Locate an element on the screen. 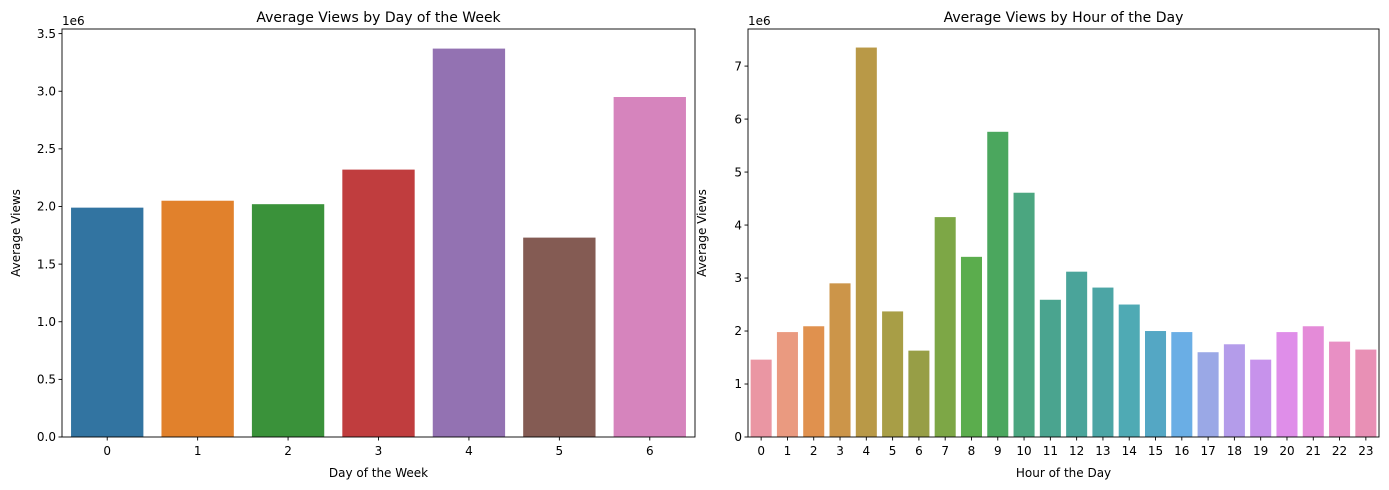 The height and width of the screenshot is (490, 1389). x-axis-label: Hour of the Day is located at coordinates (1063, 473).